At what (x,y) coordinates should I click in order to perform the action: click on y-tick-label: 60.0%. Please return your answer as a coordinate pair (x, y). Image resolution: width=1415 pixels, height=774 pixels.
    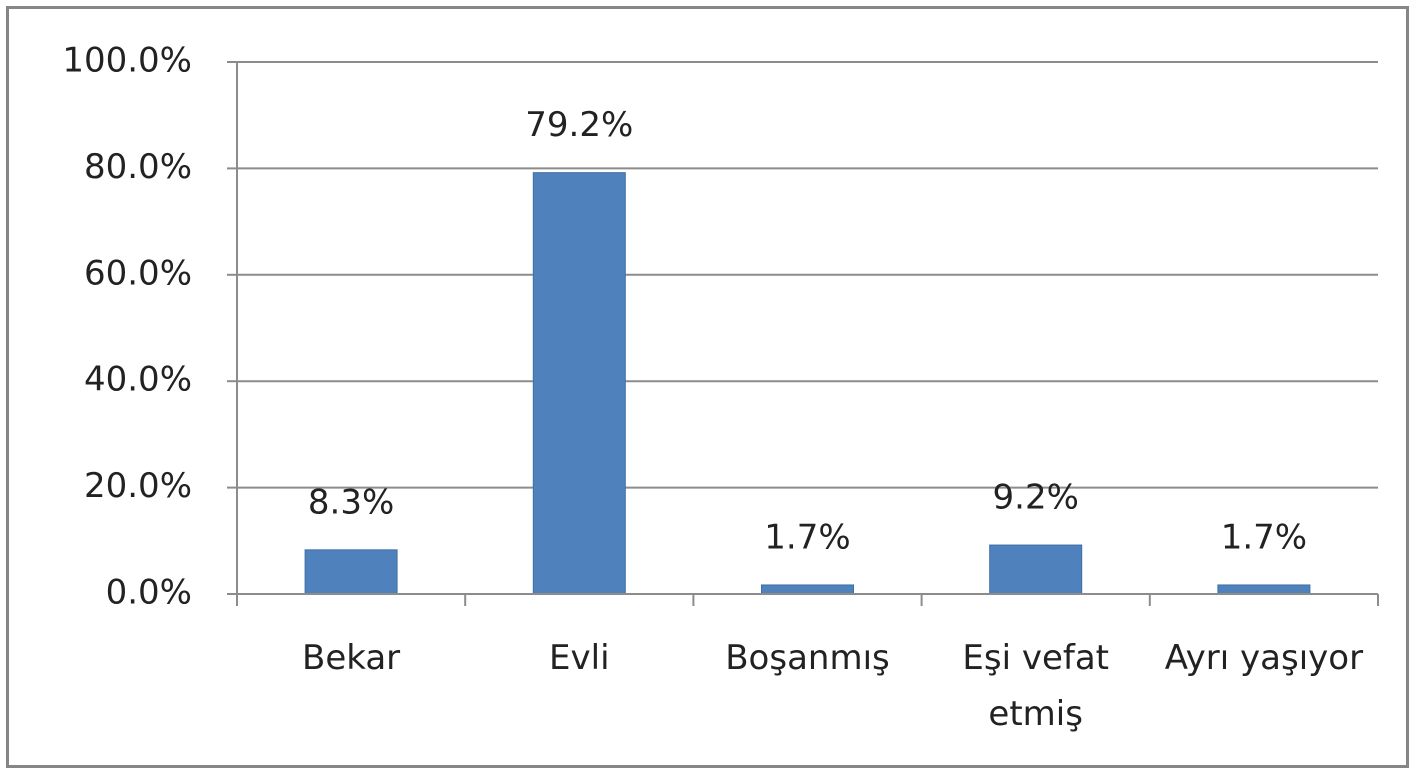
    Looking at the image, I should click on (138, 273).